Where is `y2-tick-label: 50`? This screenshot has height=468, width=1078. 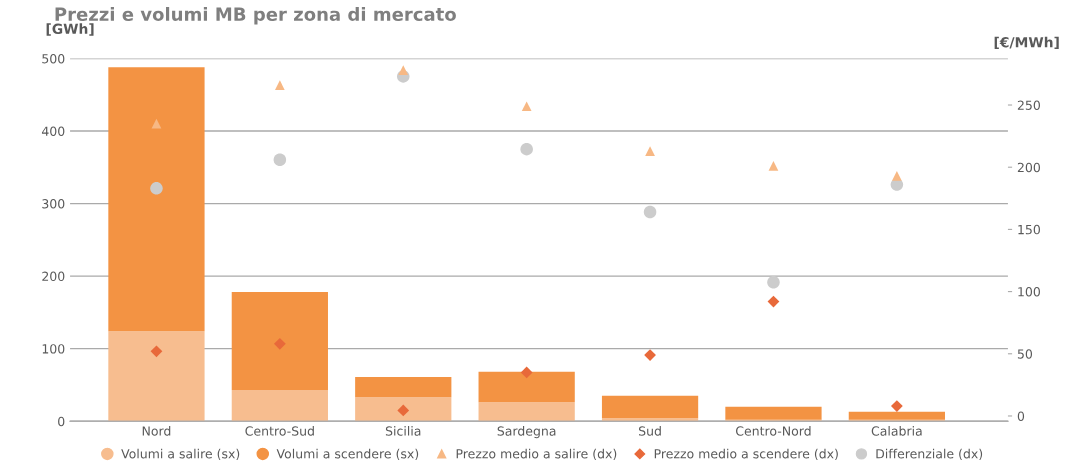 y2-tick-label: 50 is located at coordinates (1025, 354).